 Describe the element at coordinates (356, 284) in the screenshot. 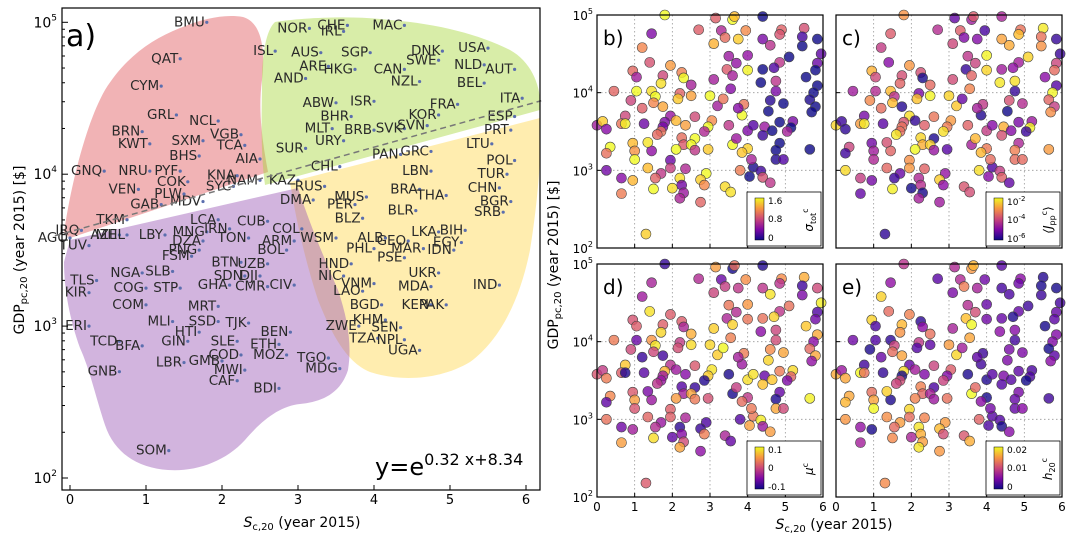

I see `country-label: VNM` at that location.